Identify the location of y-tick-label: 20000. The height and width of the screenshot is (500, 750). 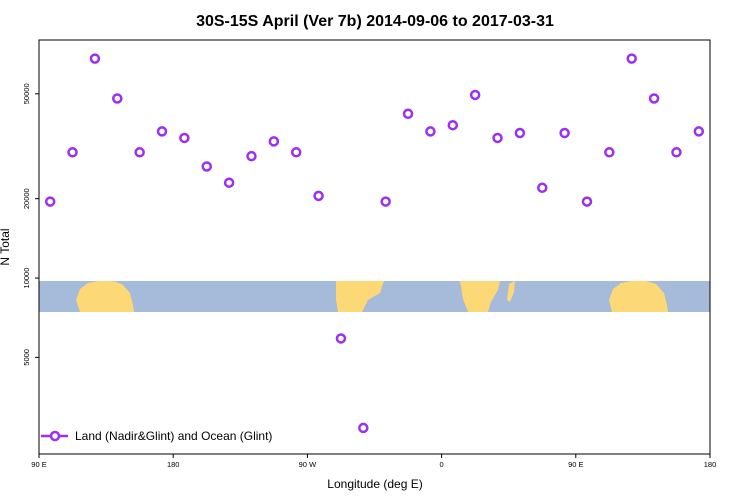
(26, 198).